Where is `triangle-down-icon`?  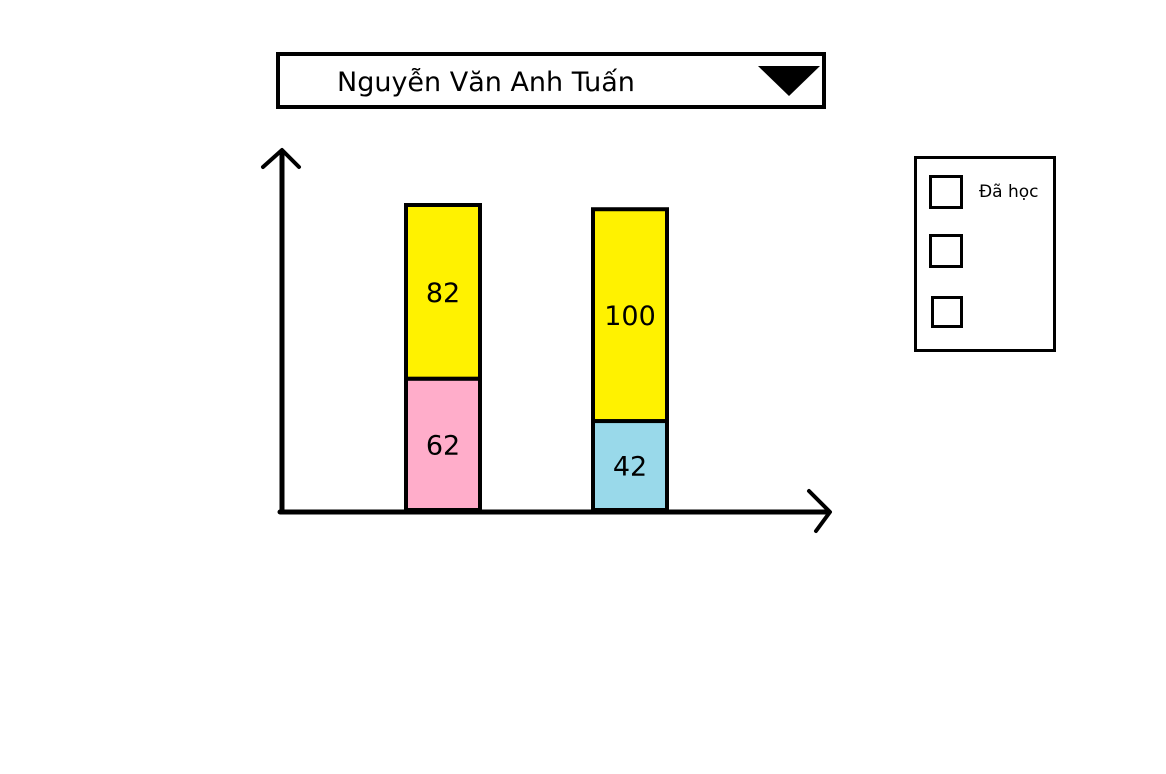
triangle-down-icon is located at coordinates (789, 81).